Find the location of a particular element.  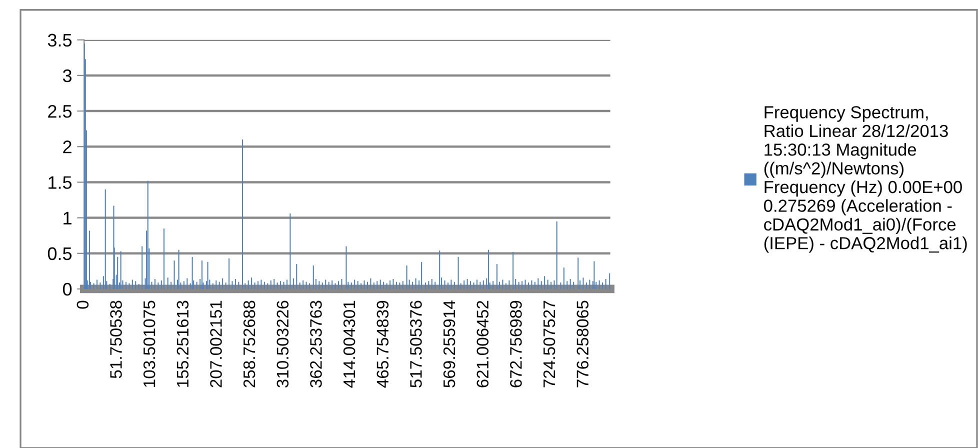

y-tick-label: 2 is located at coordinates (67, 147).